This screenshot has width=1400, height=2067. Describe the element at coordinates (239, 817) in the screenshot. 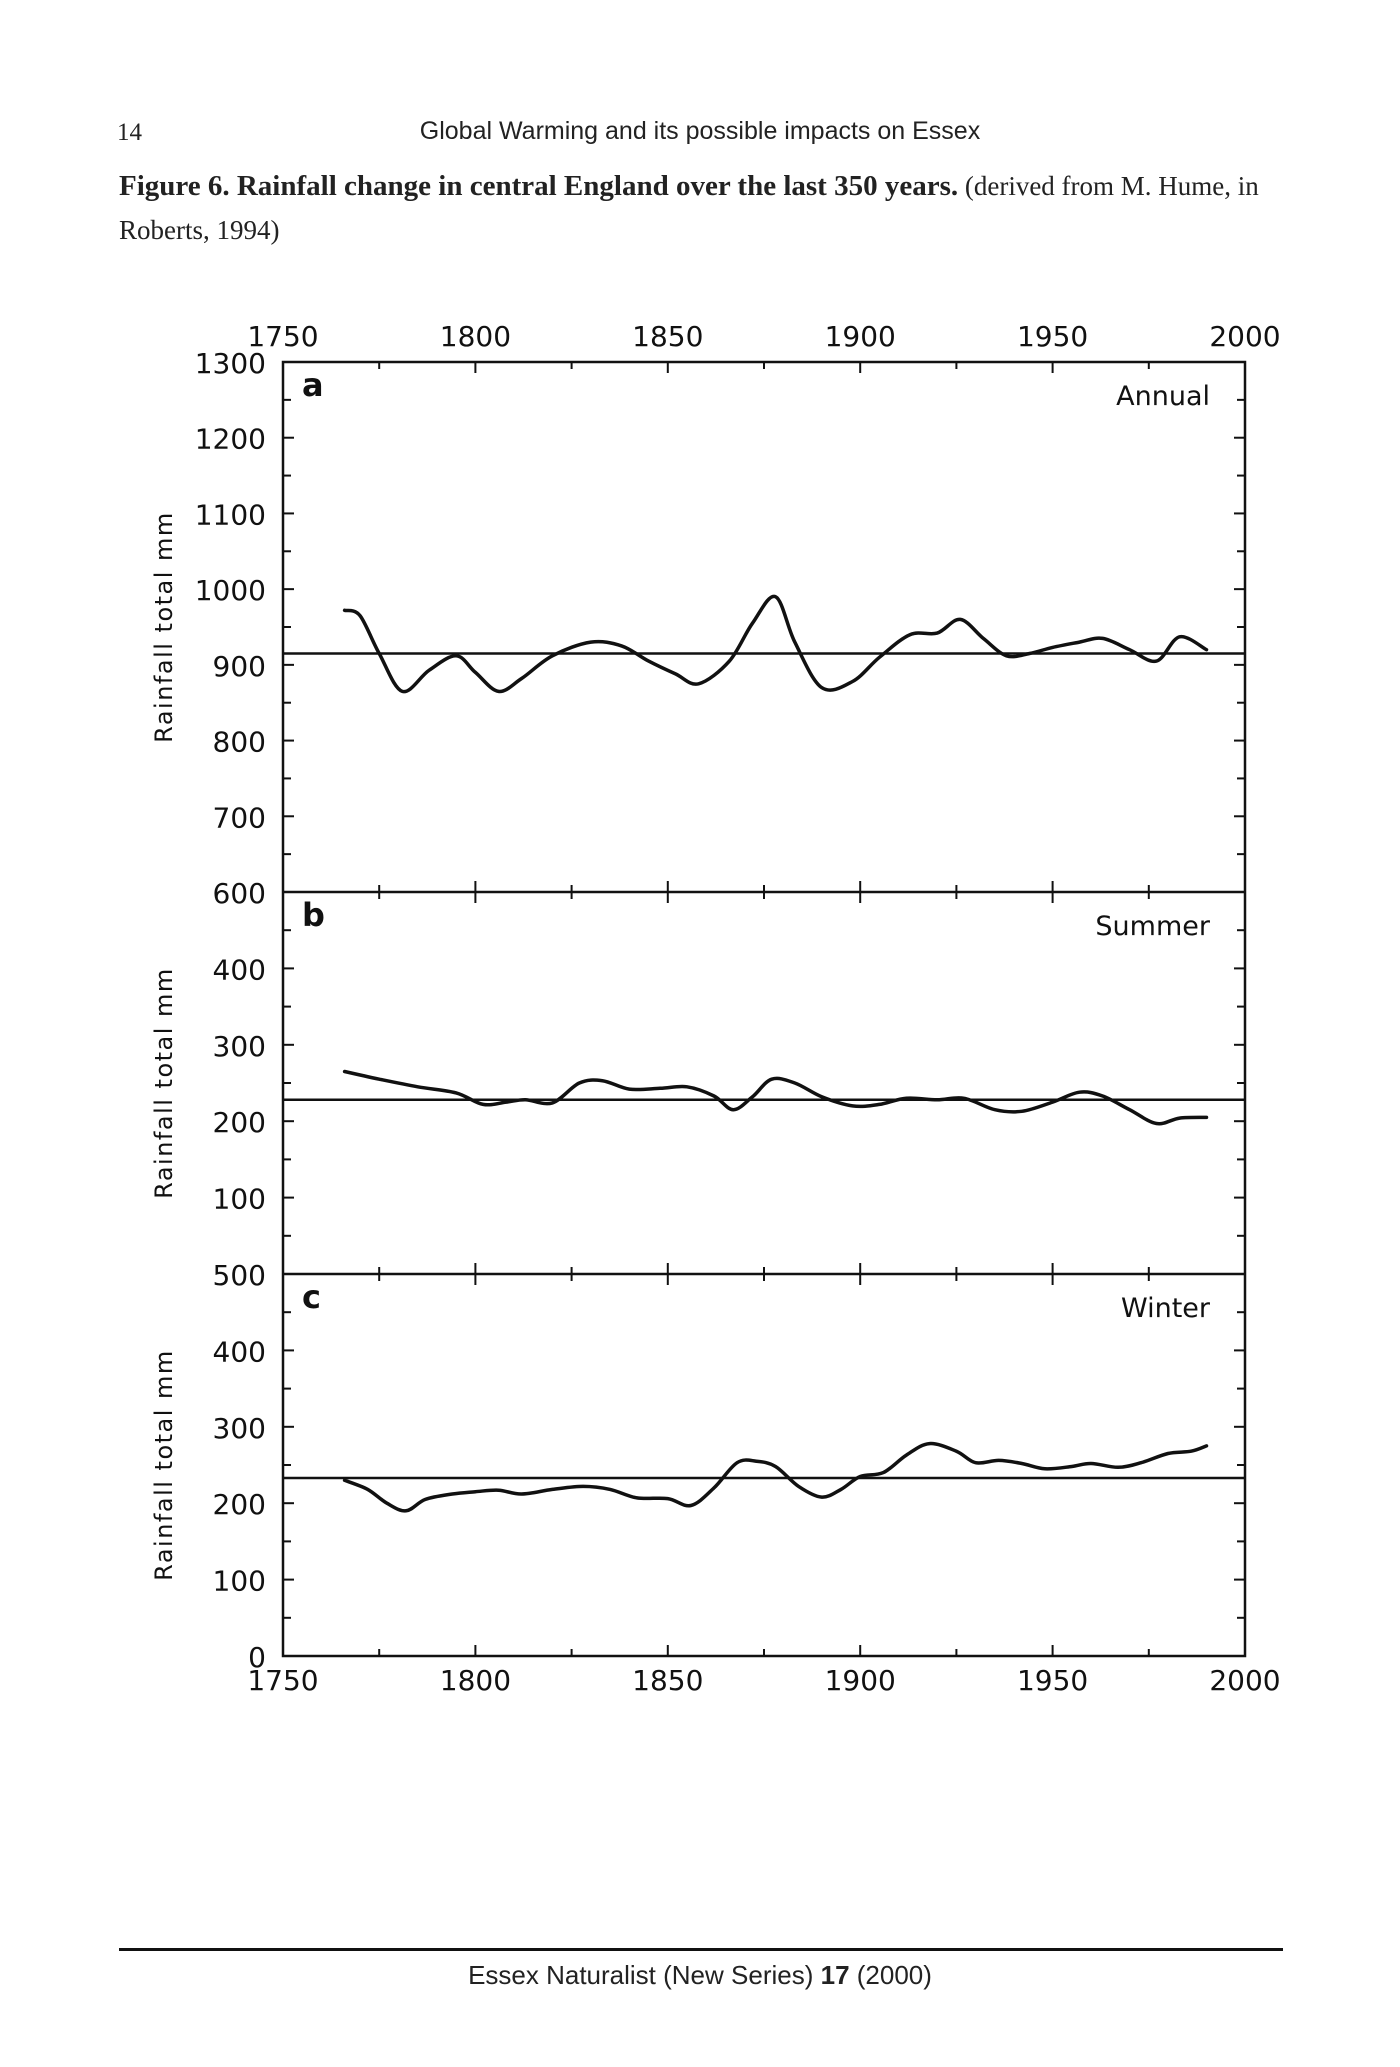

I see `panel-a-ytick-label: 700` at that location.